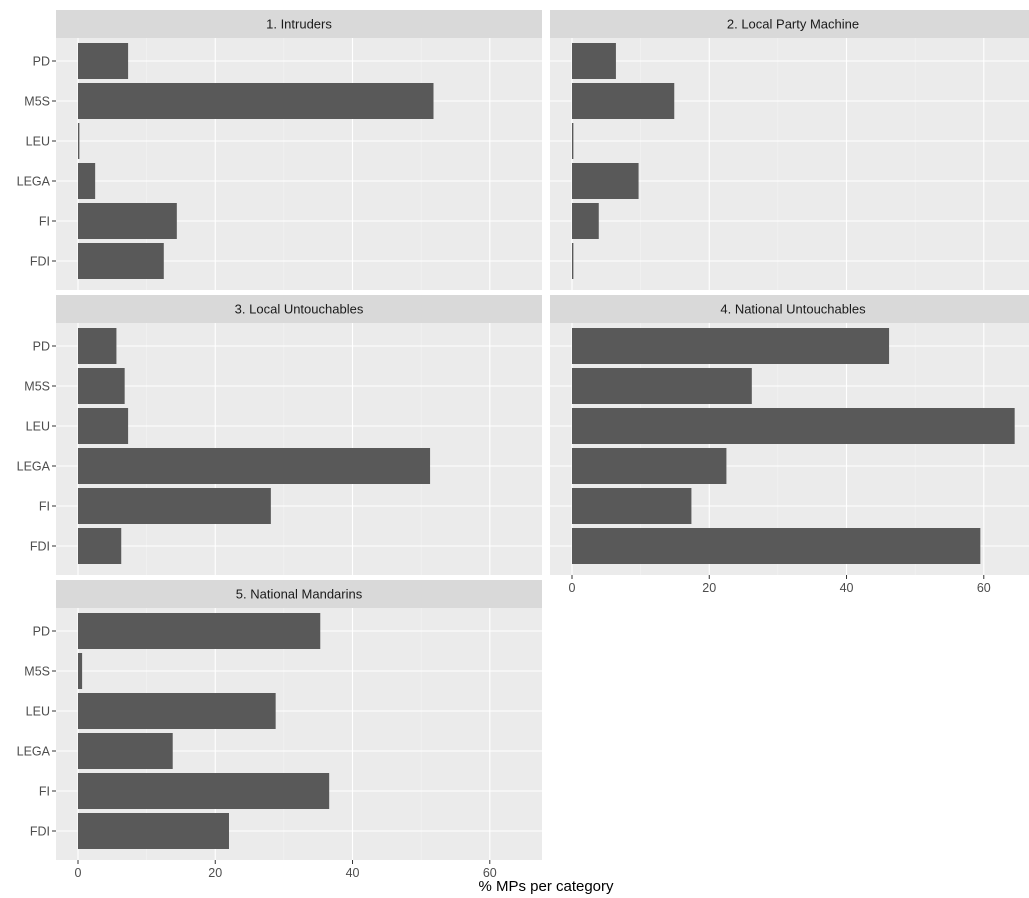 Image resolution: width=1029 pixels, height=898 pixels. Describe the element at coordinates (789, 150) in the screenshot. I see `panel-2: 2. Local Party Machine` at that location.